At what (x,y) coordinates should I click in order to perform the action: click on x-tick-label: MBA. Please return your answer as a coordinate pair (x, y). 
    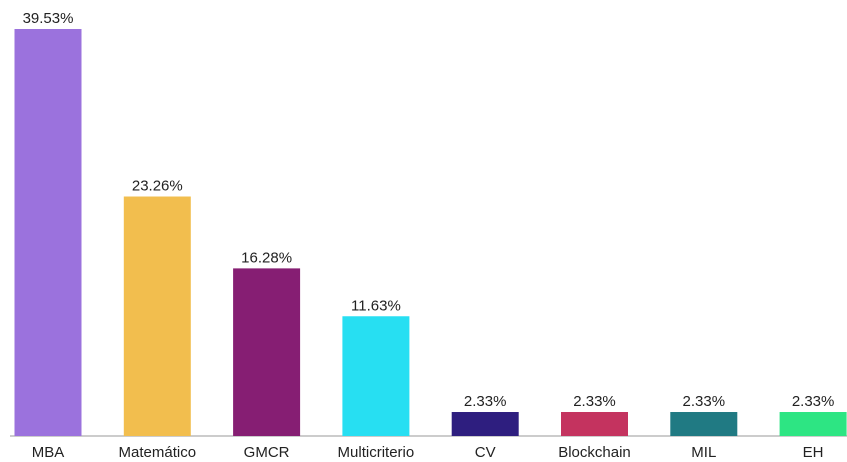
    Looking at the image, I should click on (48, 452).